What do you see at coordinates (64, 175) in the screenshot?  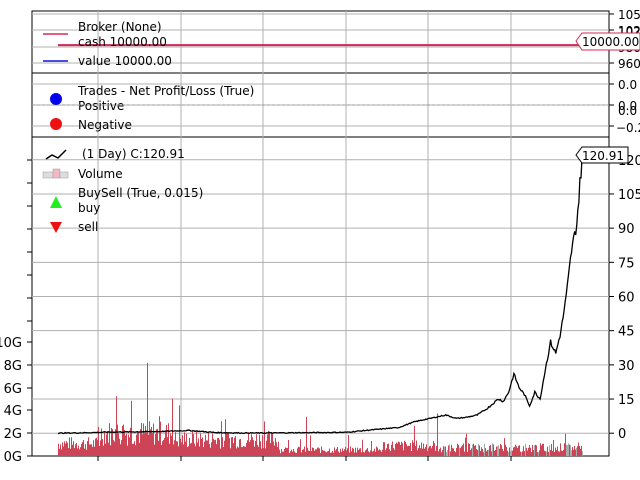 I see `legend-volume-swatch-right` at bounding box center [64, 175].